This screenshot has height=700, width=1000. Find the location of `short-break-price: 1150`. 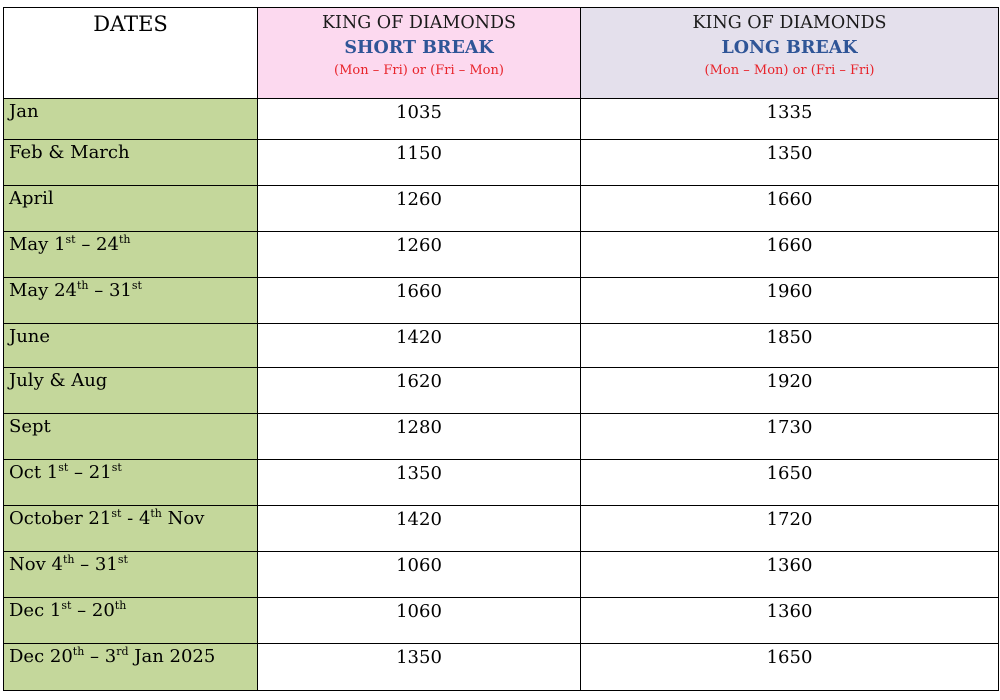

short-break-price: 1150 is located at coordinates (419, 162).